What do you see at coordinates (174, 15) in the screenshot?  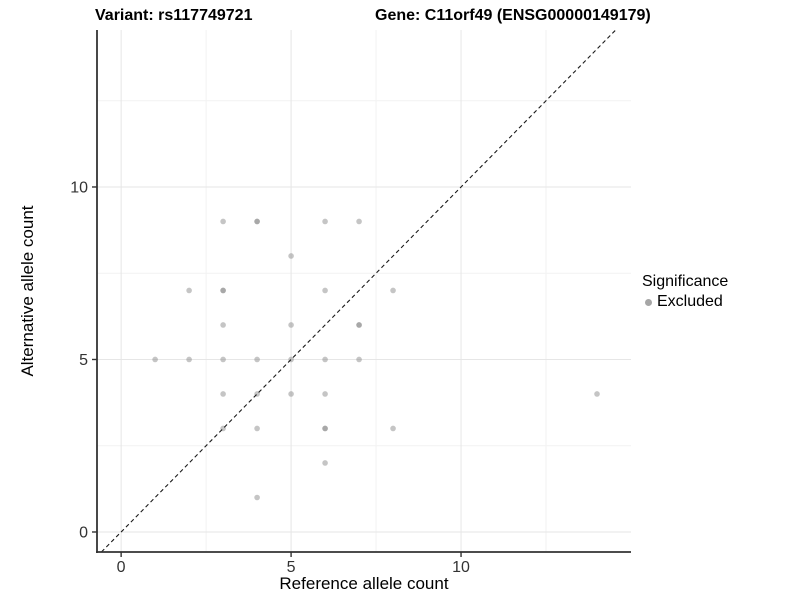 I see `variant-title: Variant: rs117749721` at bounding box center [174, 15].